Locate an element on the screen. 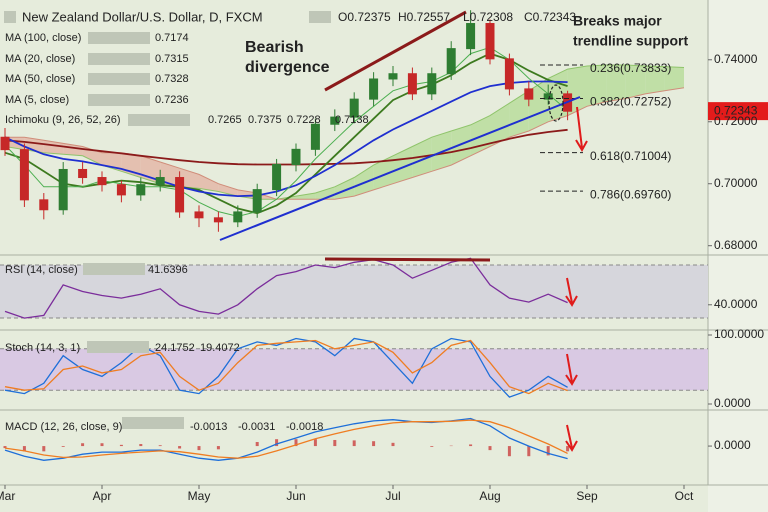 This screenshot has width=768, height=512. ohlc-label: C0.72343 is located at coordinates (550, 17).